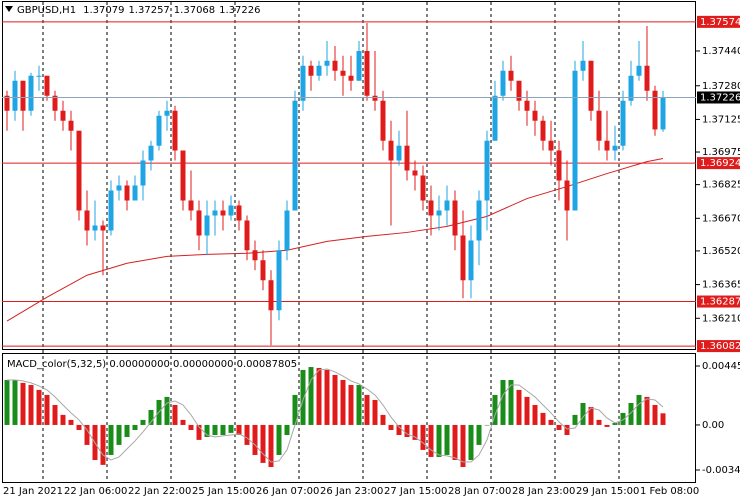 Image resolution: width=740 pixels, height=500 pixels. I want to click on y-tick-label: 1.37280, so click(721, 86).